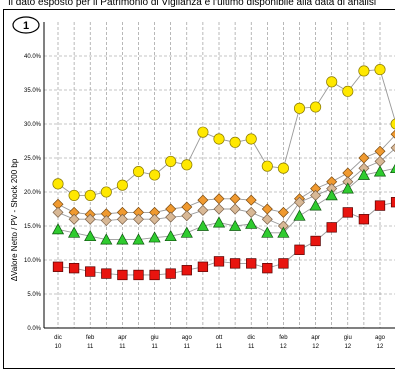 This screenshot has height=369, width=395. What do you see at coordinates (34, 295) in the screenshot?
I see `y-tick-label: 5.0%` at bounding box center [34, 295].